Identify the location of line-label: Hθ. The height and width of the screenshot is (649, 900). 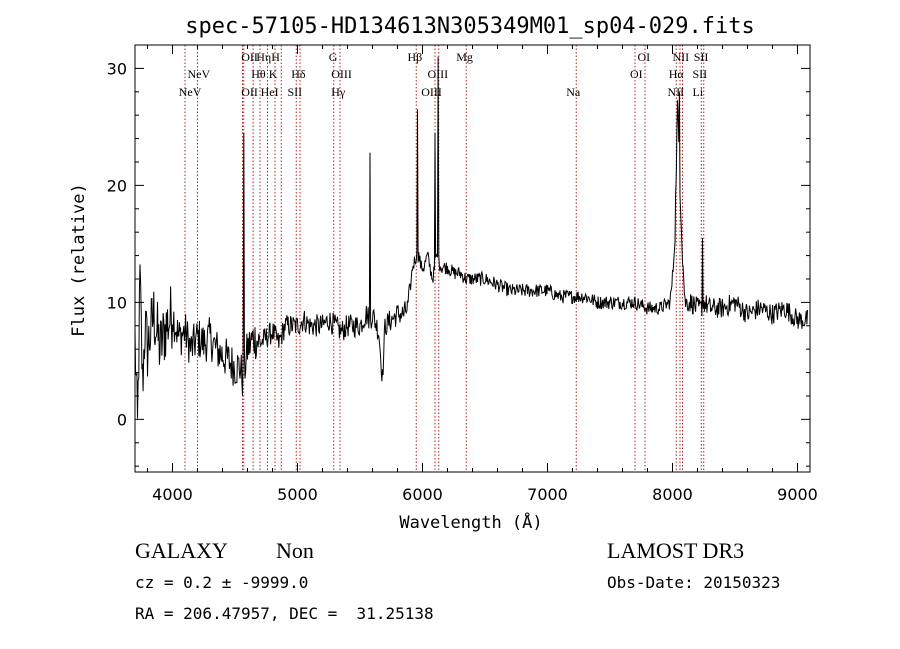
(258, 74).